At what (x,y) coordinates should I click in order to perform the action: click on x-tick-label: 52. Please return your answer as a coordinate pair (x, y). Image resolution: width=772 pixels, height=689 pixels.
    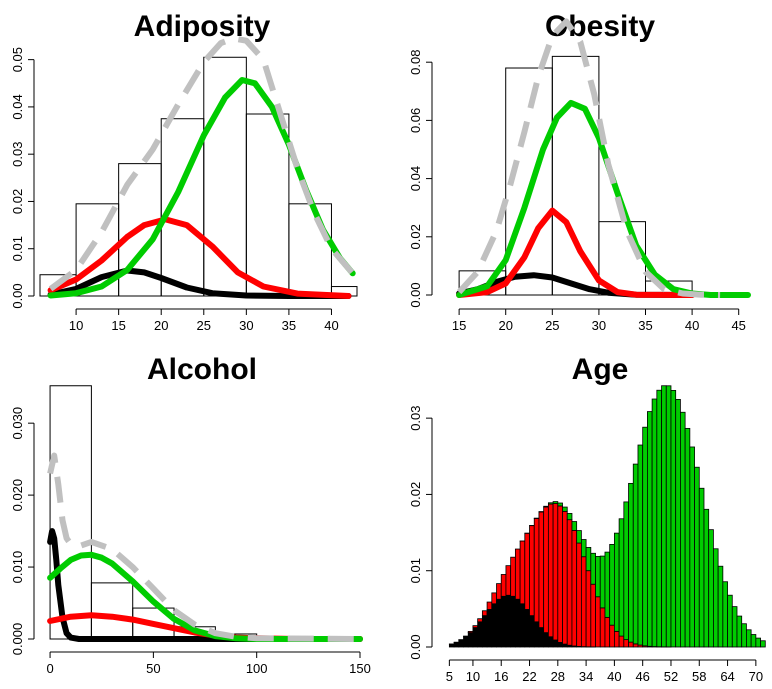
    Looking at the image, I should click on (671, 676).